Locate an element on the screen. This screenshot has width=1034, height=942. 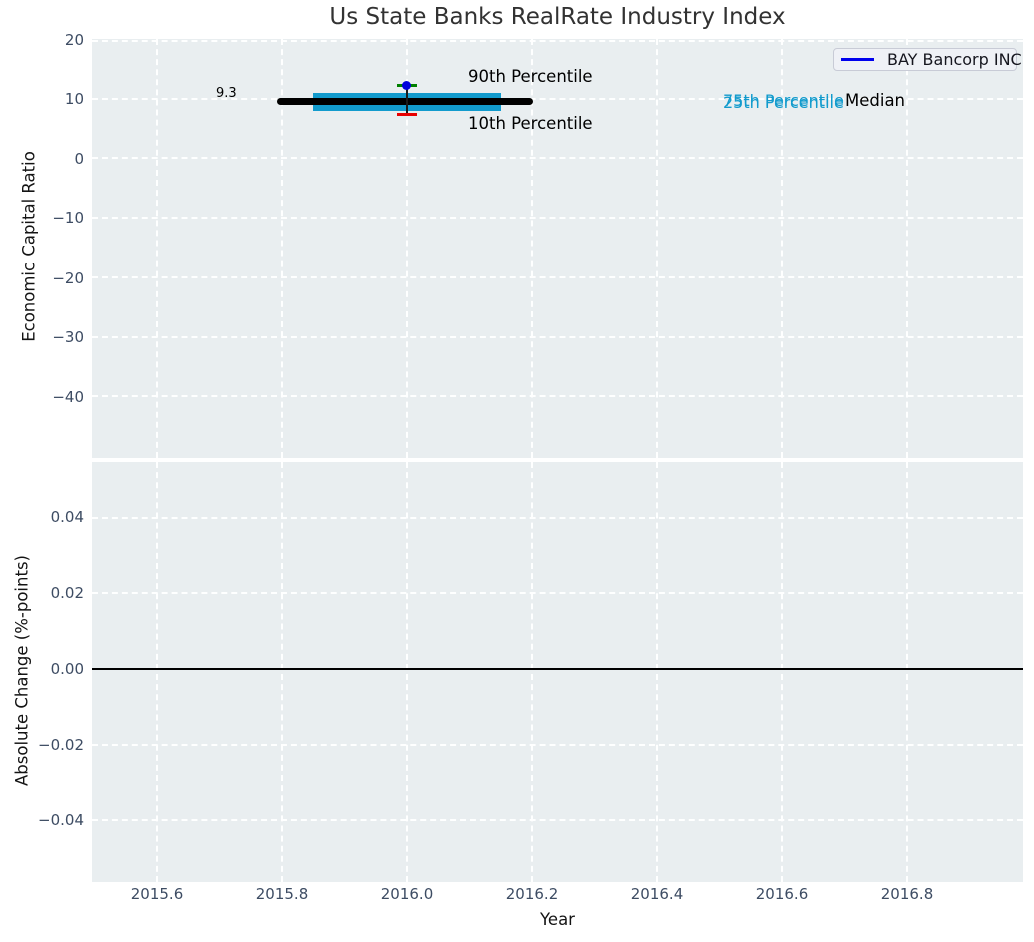
x-axis-label: Year is located at coordinates (557, 919).